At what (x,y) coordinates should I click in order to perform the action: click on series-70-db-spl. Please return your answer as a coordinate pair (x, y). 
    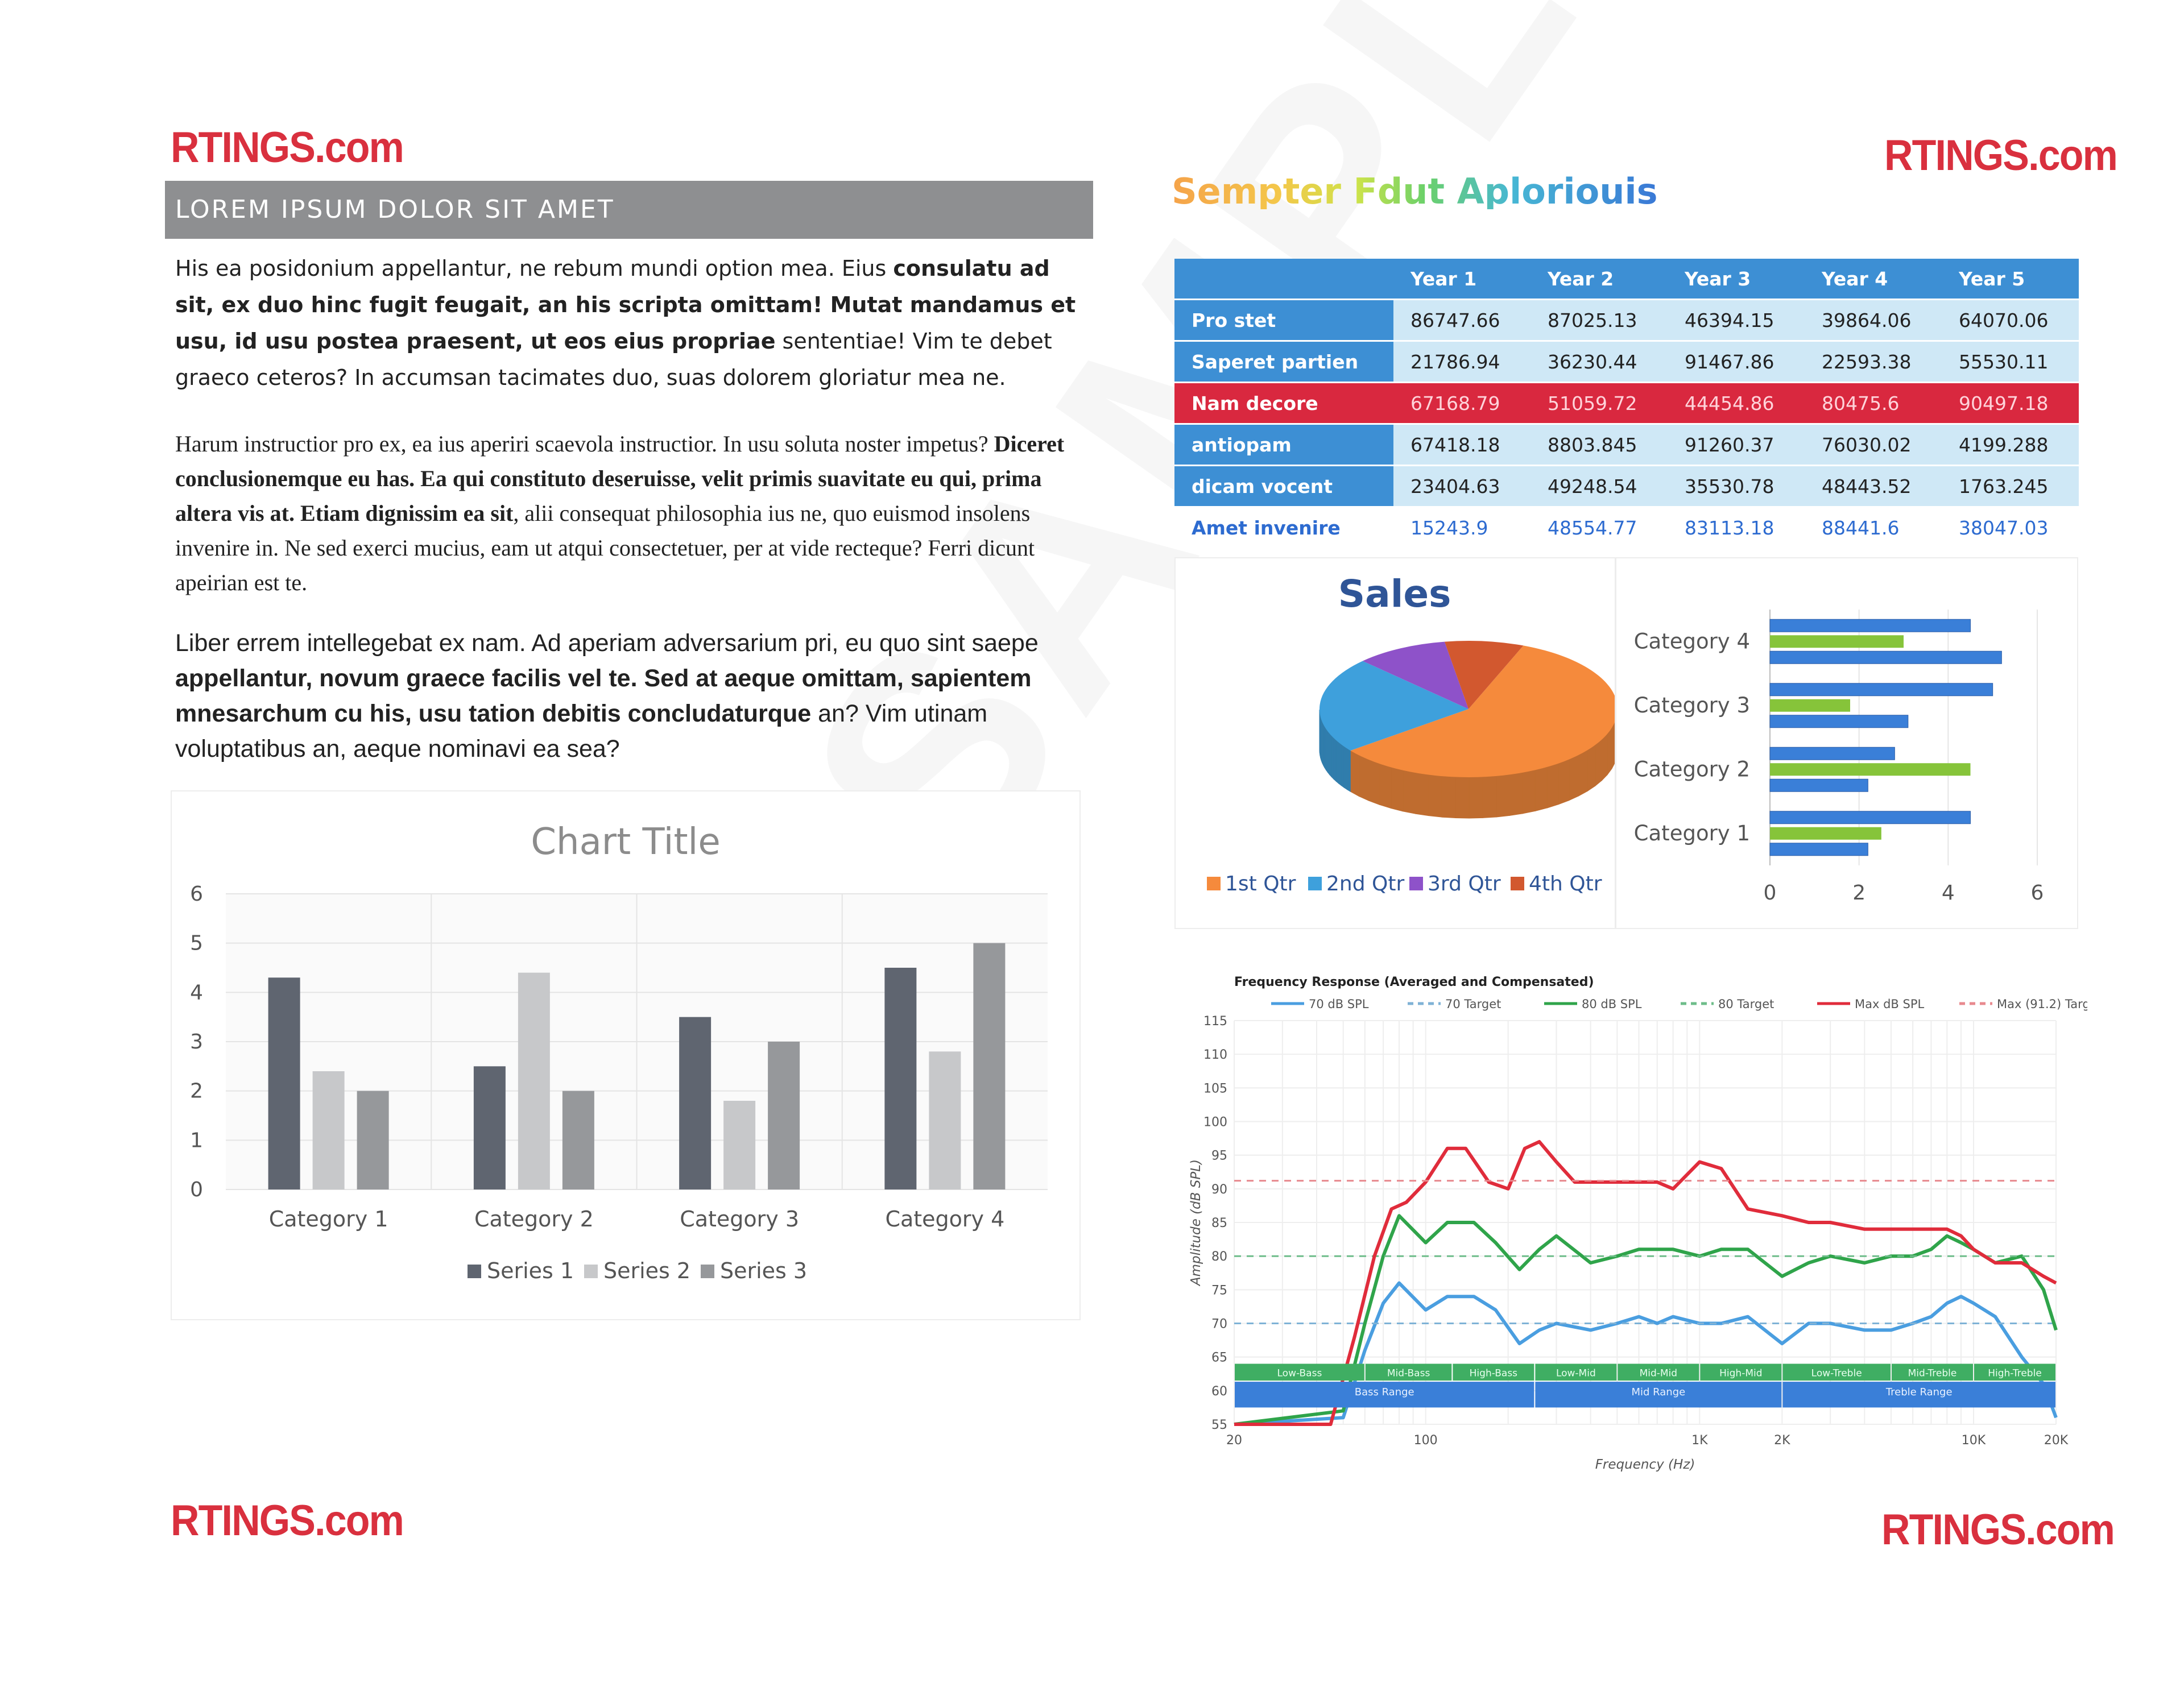
    Looking at the image, I should click on (1646, 1353).